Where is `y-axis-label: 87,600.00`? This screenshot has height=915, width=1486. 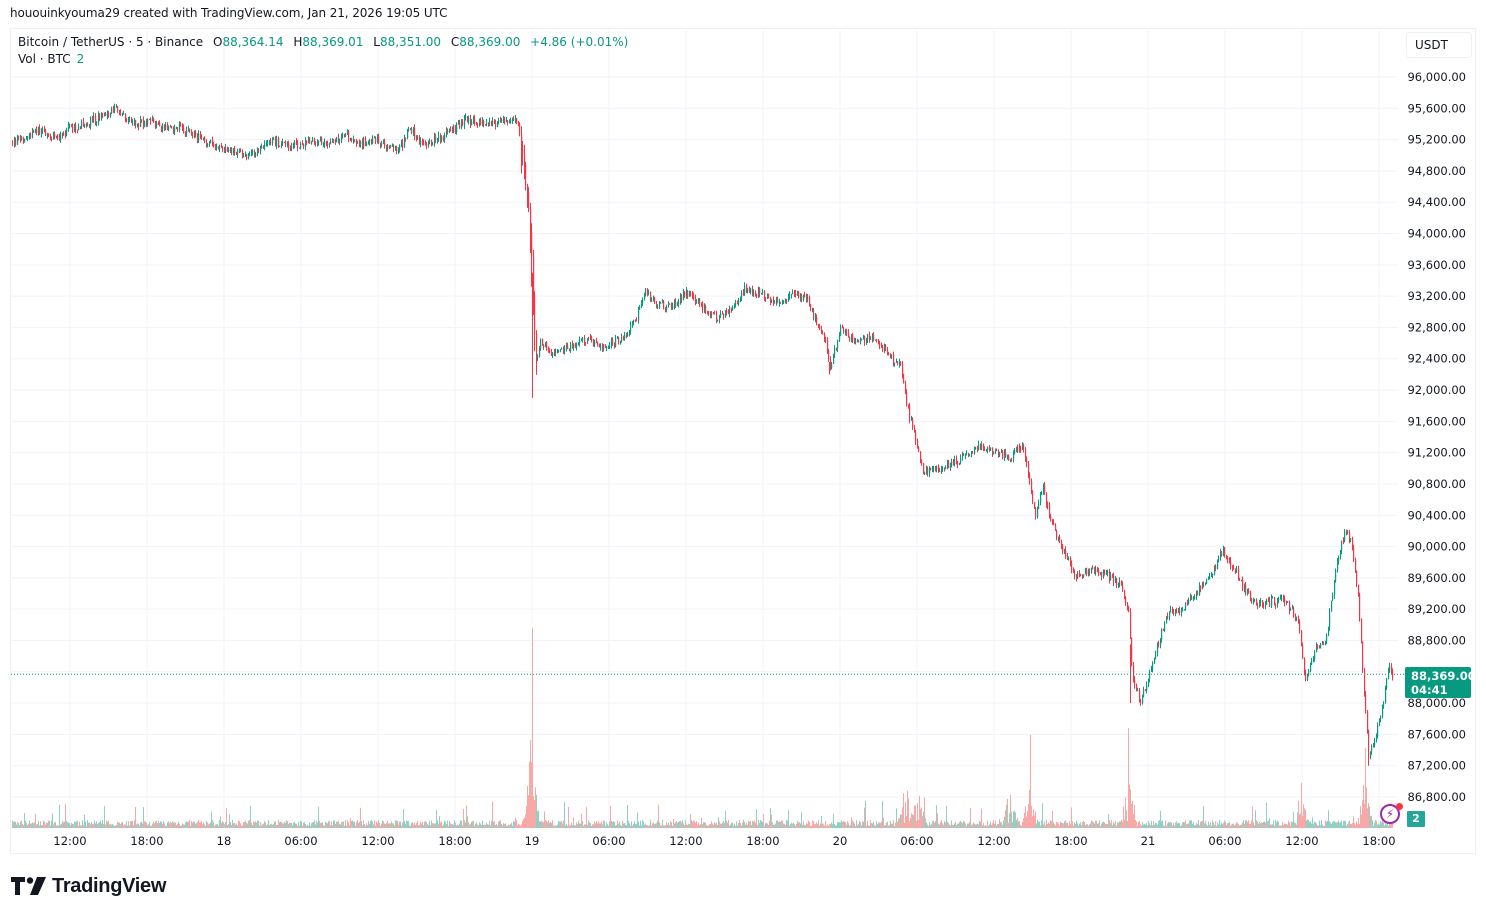
y-axis-label: 87,600.00 is located at coordinates (1436, 734).